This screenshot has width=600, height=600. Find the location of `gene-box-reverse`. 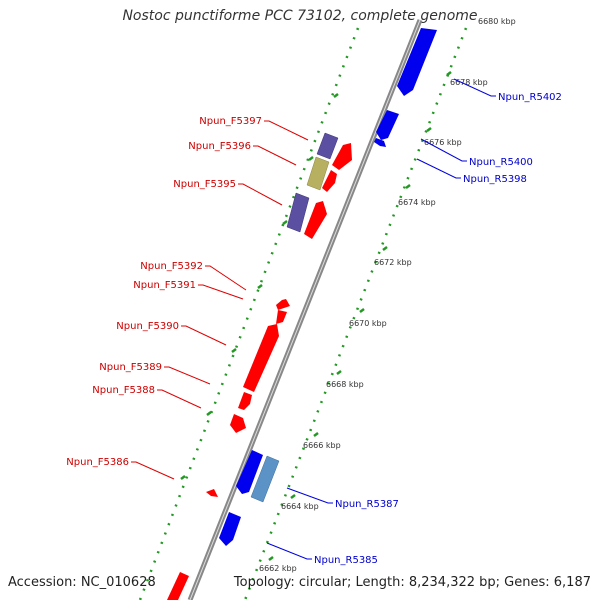

gene-box-reverse is located at coordinates (265, 479).